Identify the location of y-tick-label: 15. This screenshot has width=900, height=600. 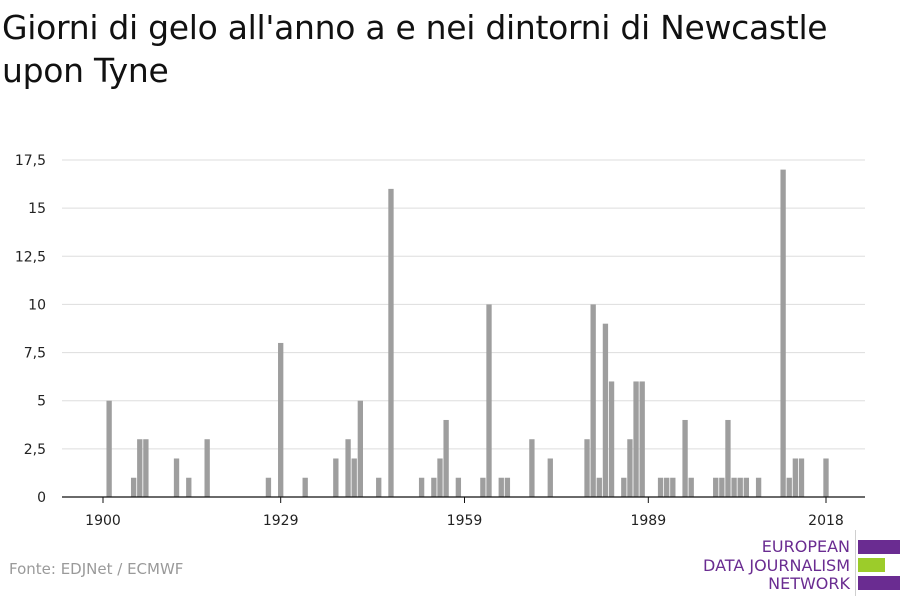
(37, 209).